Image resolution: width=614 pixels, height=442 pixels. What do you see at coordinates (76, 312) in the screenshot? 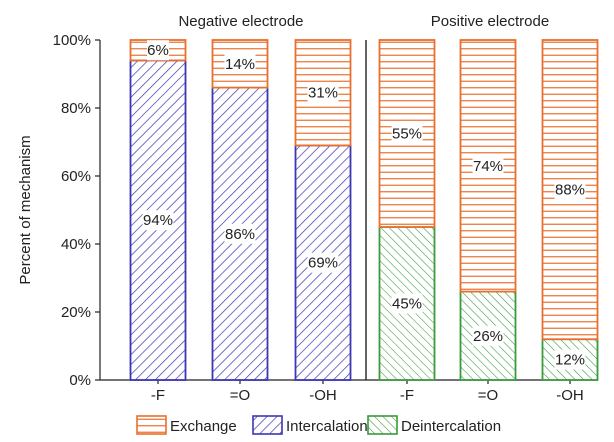
I see `y-tick-label: 20%` at bounding box center [76, 312].